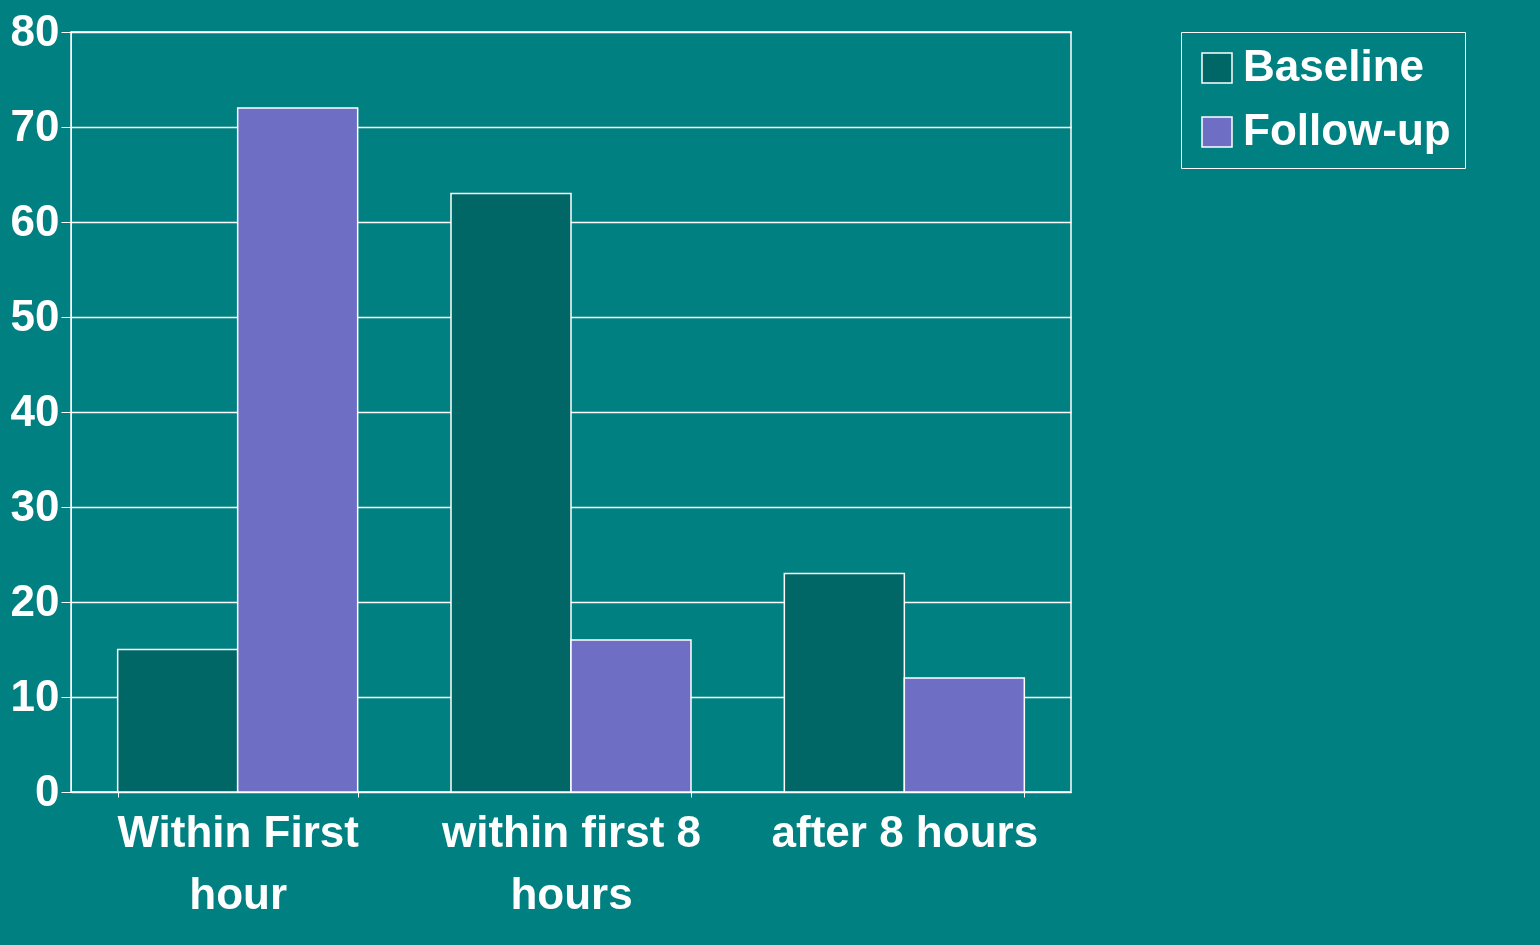  What do you see at coordinates (35, 410) in the screenshot?
I see `y-tick-label: 40` at bounding box center [35, 410].